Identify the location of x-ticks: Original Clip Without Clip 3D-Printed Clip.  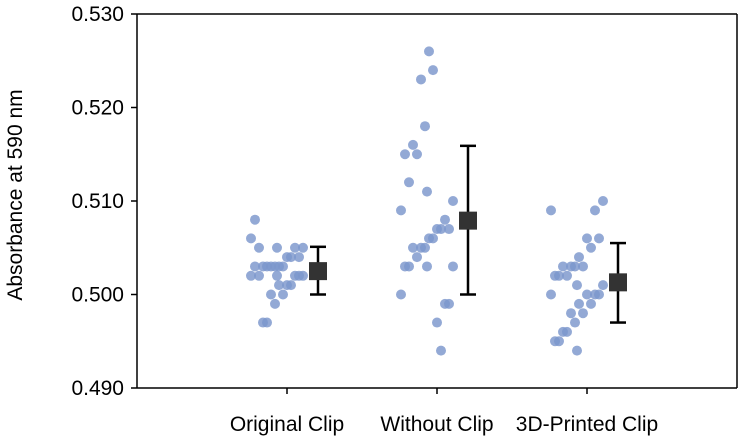
(444, 412).